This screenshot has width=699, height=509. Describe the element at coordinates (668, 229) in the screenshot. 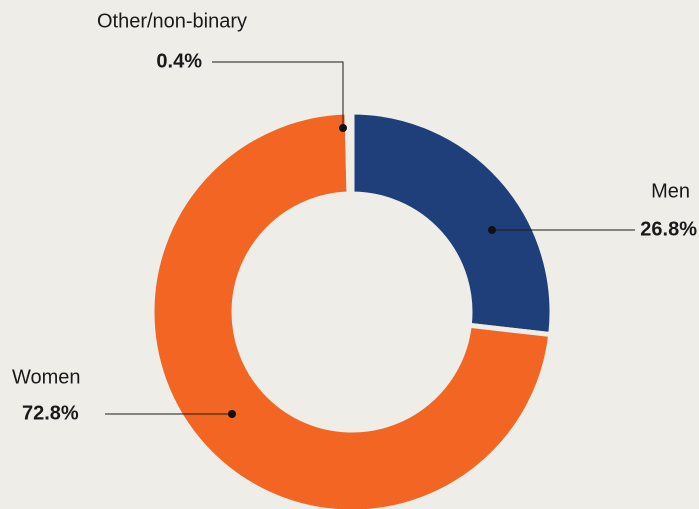

I see `value-label: 26.8%` at that location.